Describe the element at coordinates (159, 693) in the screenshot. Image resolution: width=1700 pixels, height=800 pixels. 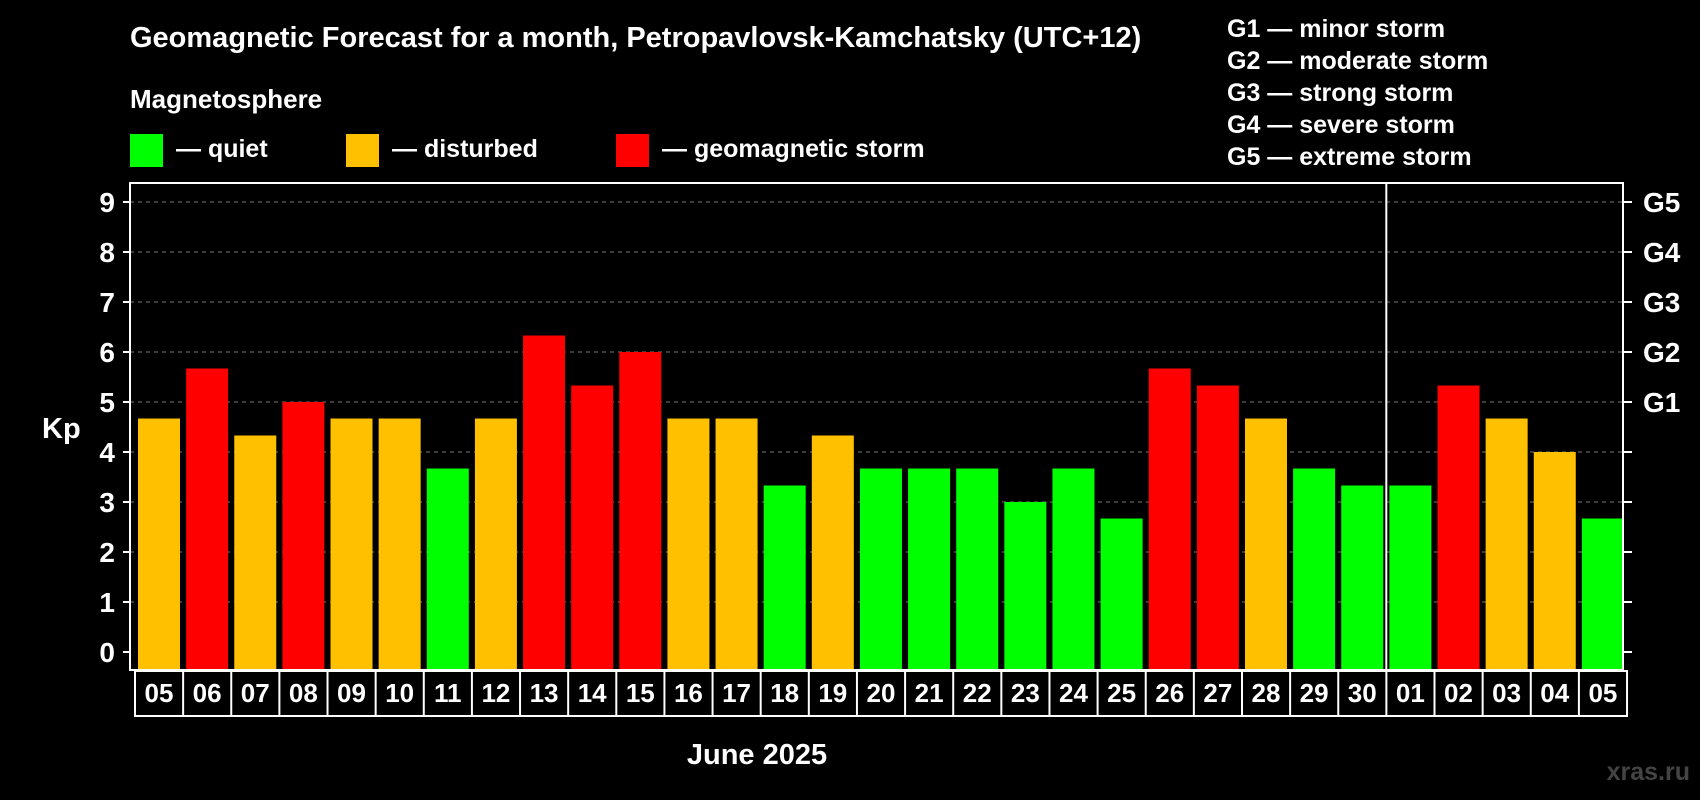
I see `date-label-1: 05` at that location.